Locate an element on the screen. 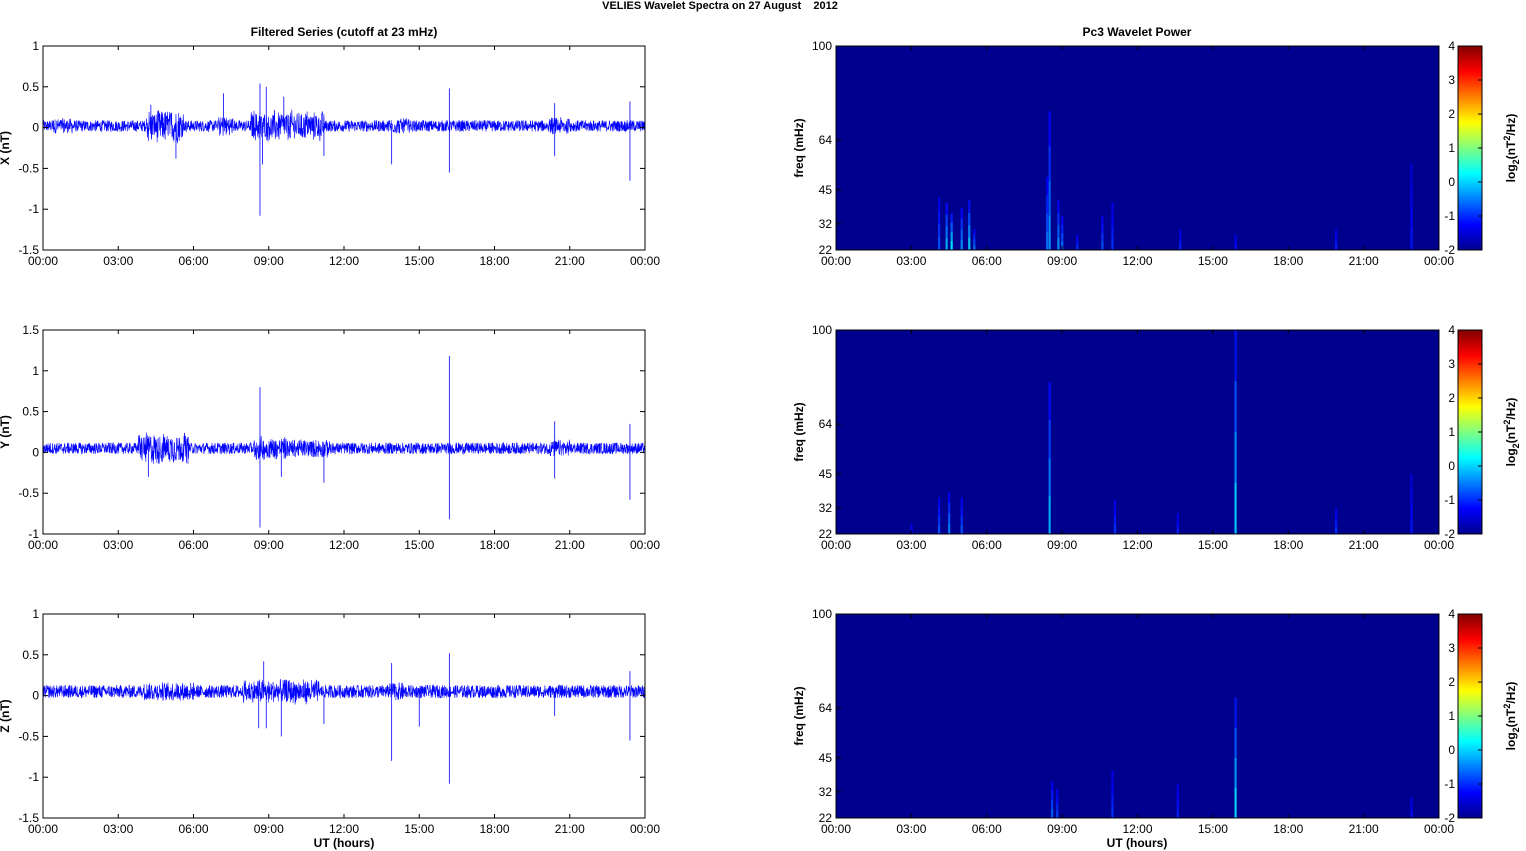  ytick-label: -1 is located at coordinates (33, 534).